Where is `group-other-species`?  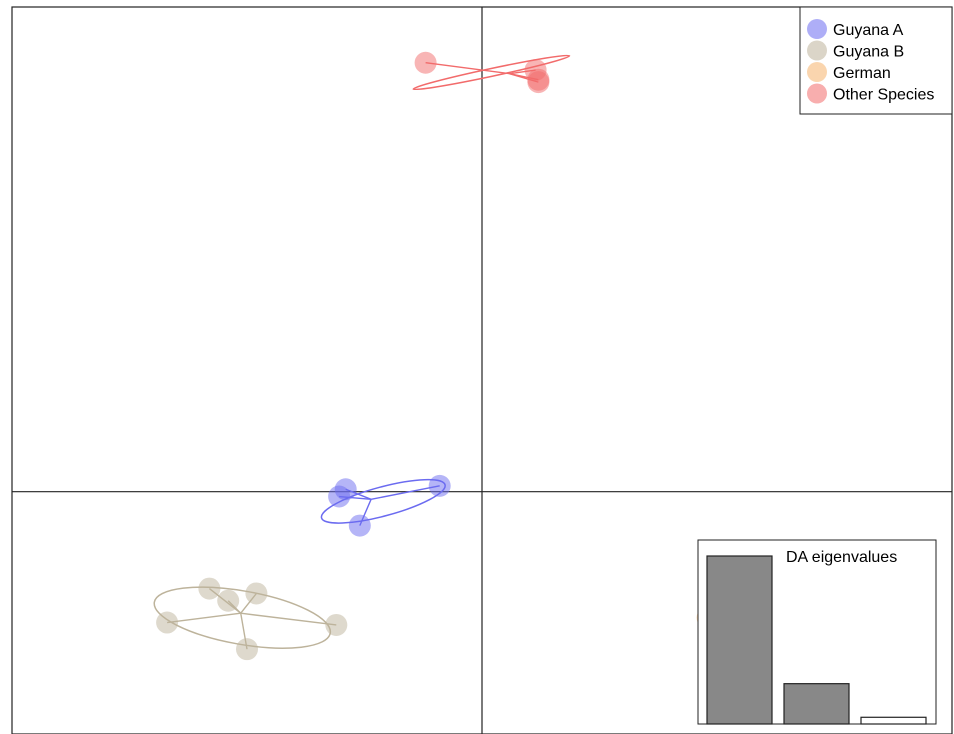 group-other-species is located at coordinates (491, 72).